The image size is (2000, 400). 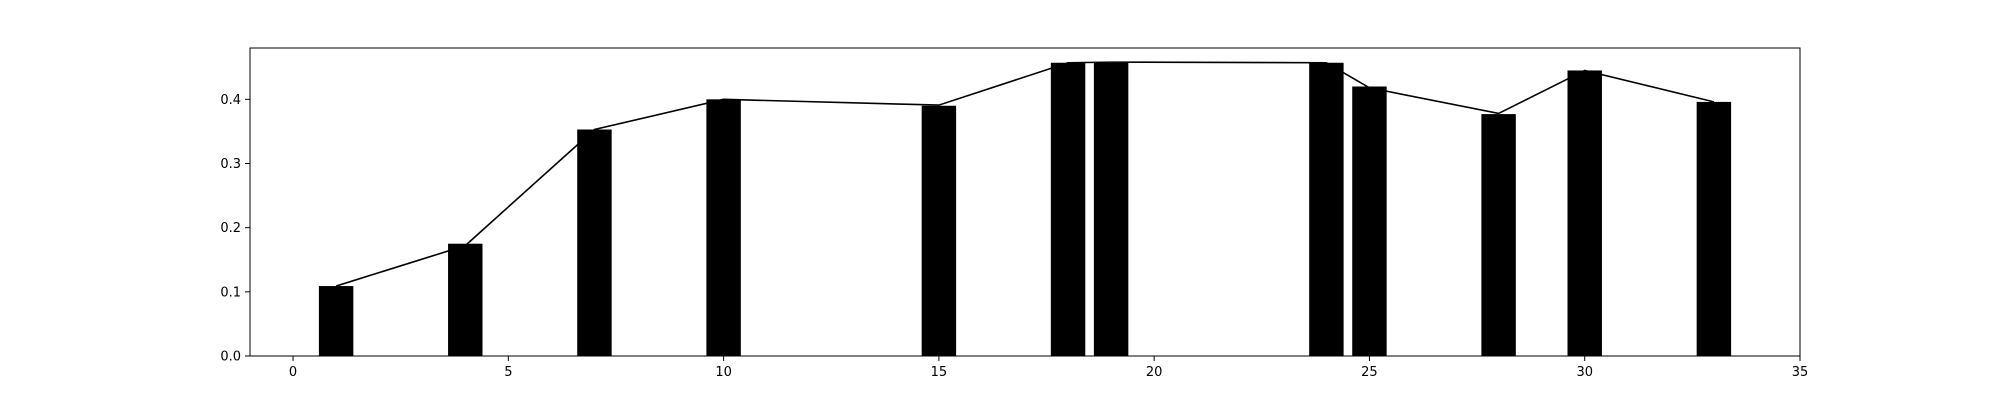 What do you see at coordinates (230, 357) in the screenshot?
I see `y-tick-label: 0.0` at bounding box center [230, 357].